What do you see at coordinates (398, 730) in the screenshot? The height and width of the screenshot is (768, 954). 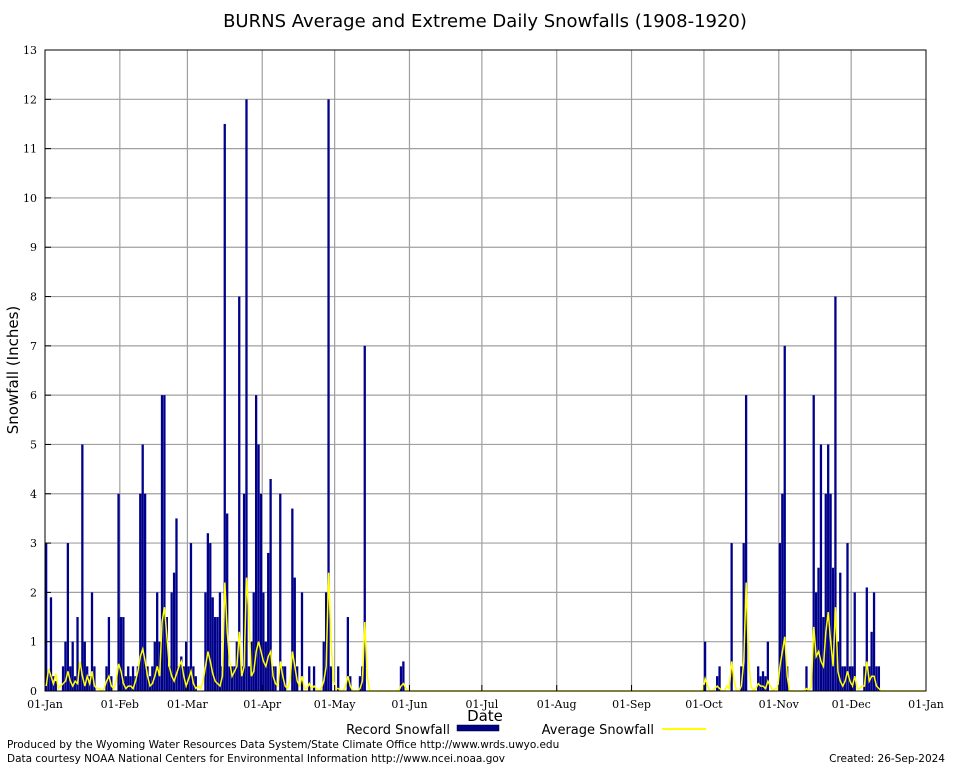 I see `legend-record-label: Record Snowfall` at bounding box center [398, 730].